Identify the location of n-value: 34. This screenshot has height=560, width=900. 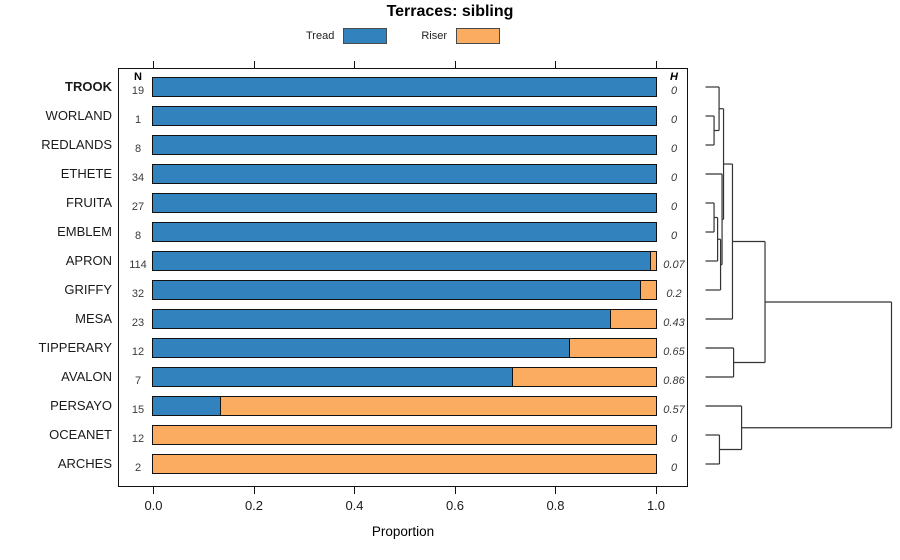
(138, 178).